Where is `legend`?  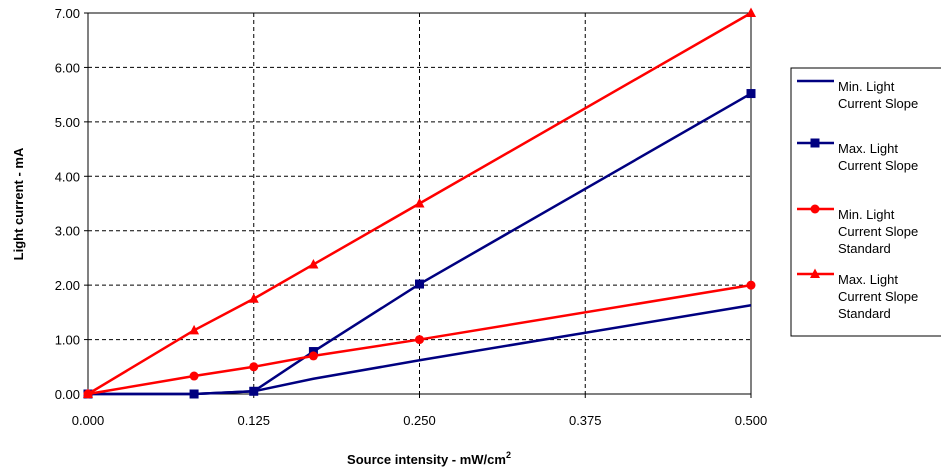
legend is located at coordinates (865, 202).